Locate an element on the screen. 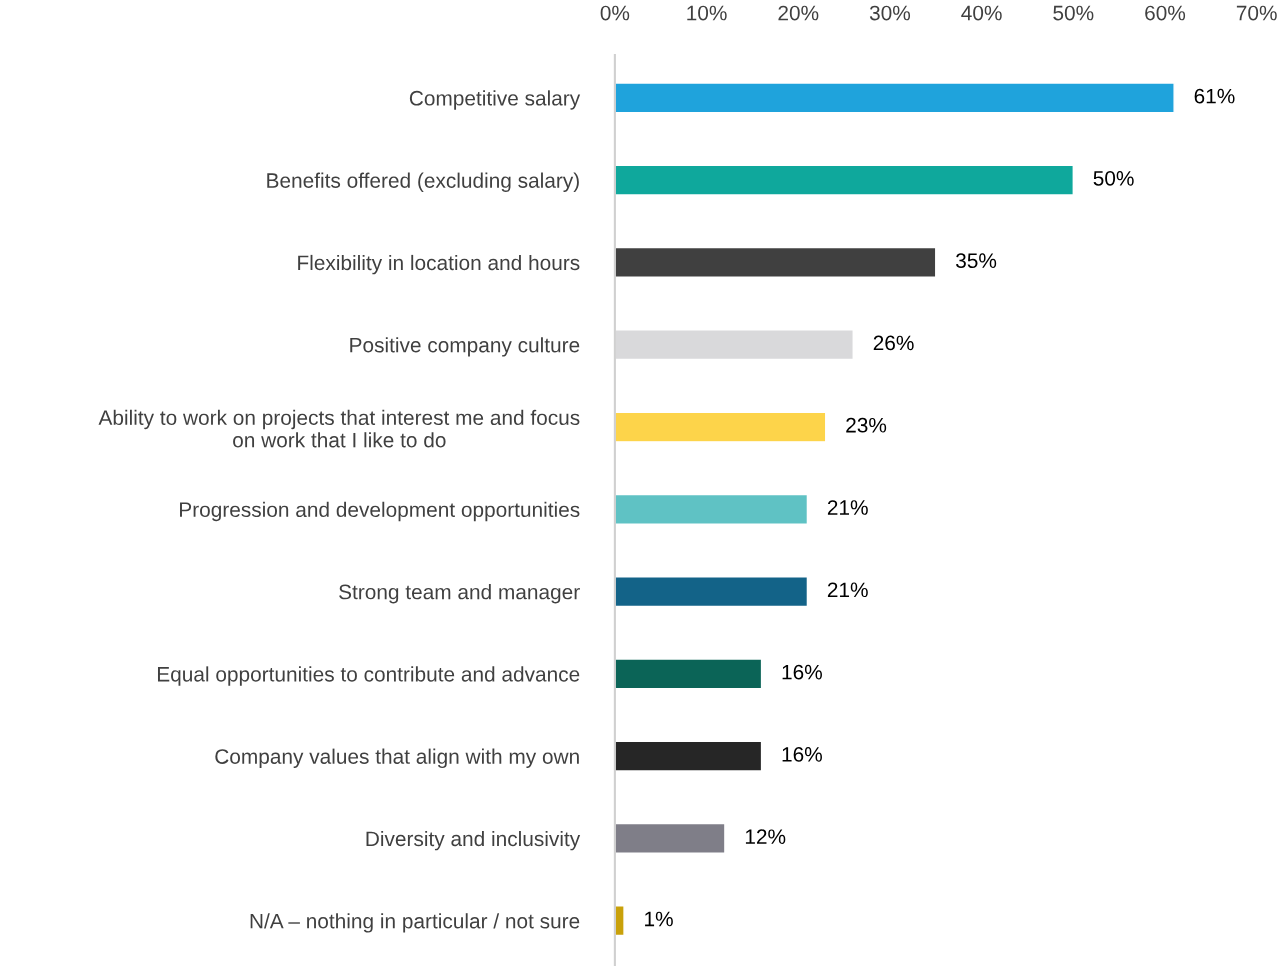  x-tick-label: 10% is located at coordinates (707, 13).